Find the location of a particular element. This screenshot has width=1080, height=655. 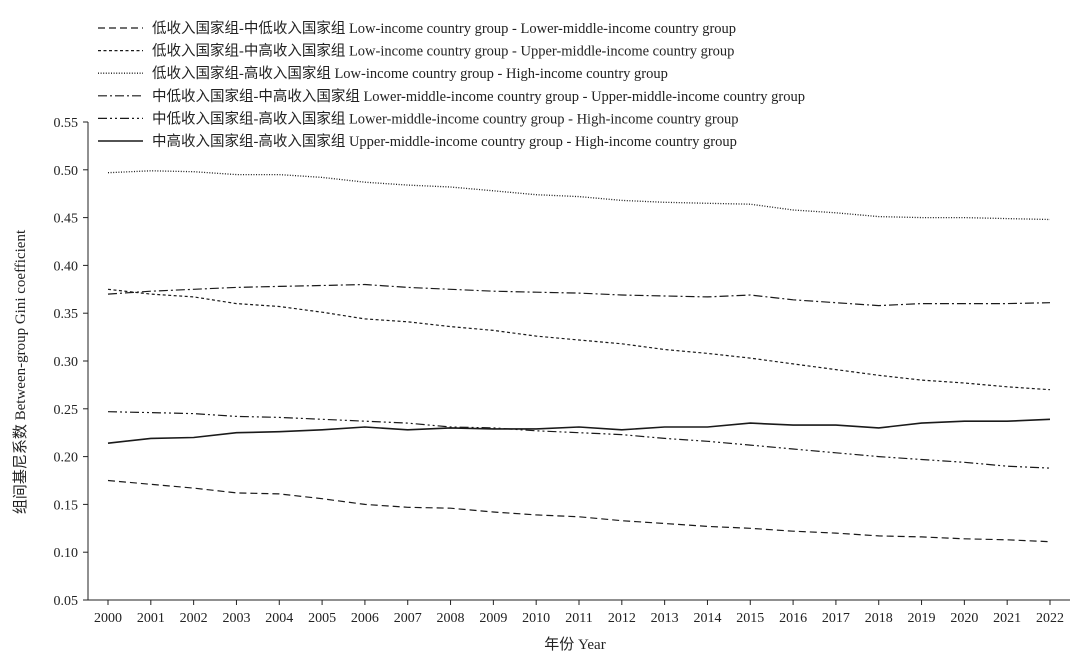

y-tick-label: 0.20 is located at coordinates (66, 458).